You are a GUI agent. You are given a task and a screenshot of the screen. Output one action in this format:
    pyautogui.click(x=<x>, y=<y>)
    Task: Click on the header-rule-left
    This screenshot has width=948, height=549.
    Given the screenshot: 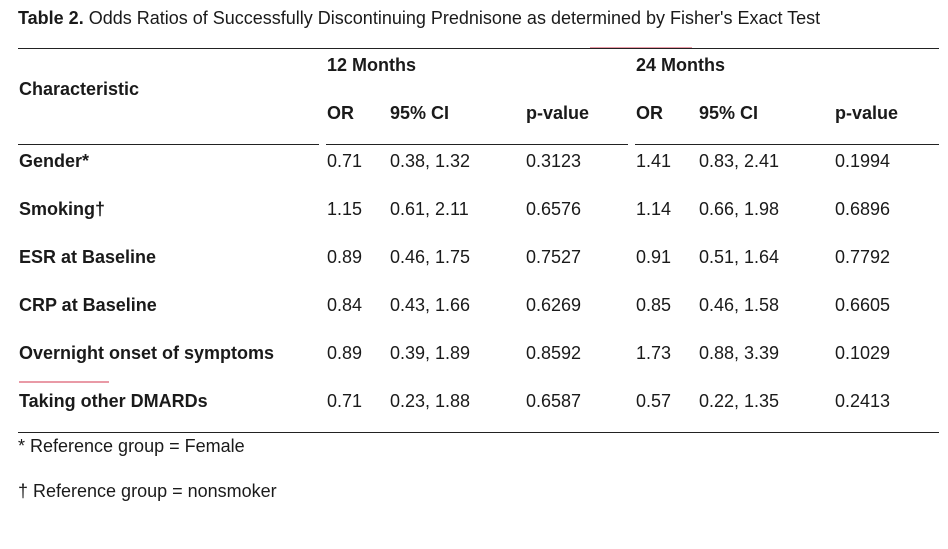 What is the action you would take?
    pyautogui.click(x=168, y=144)
    